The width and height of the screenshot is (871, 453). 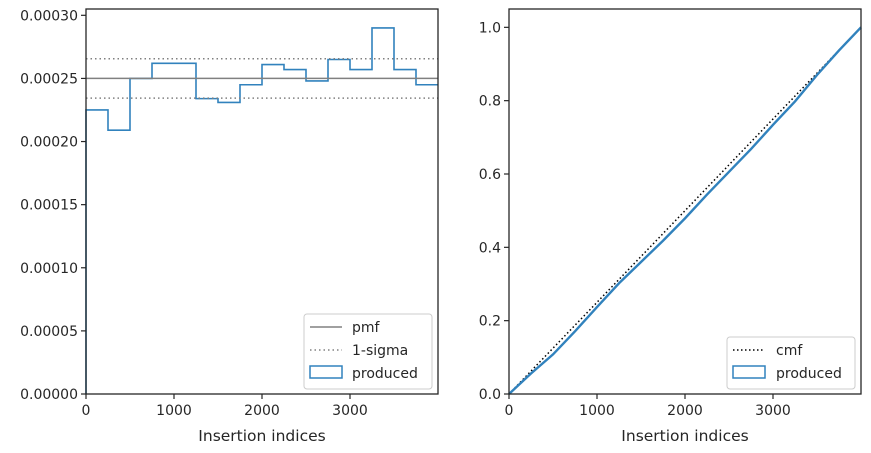 I want to click on legend-pmf-label: pmf, so click(x=366, y=328).